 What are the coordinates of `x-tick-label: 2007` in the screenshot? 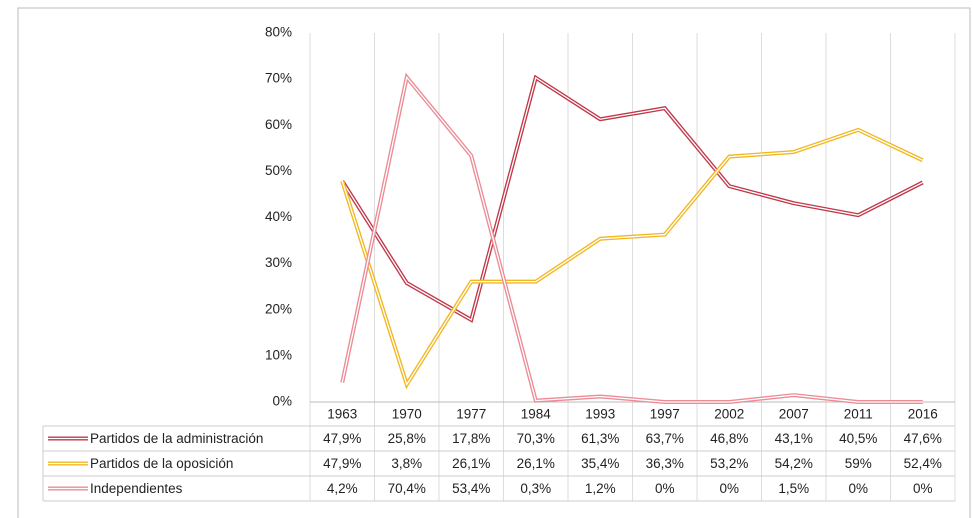 It's located at (794, 414).